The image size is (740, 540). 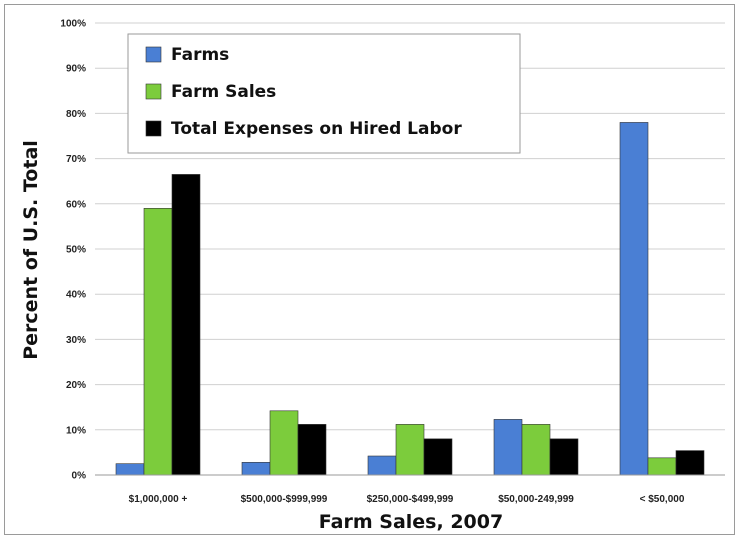 What do you see at coordinates (79, 476) in the screenshot?
I see `y-tick-label: 0%` at bounding box center [79, 476].